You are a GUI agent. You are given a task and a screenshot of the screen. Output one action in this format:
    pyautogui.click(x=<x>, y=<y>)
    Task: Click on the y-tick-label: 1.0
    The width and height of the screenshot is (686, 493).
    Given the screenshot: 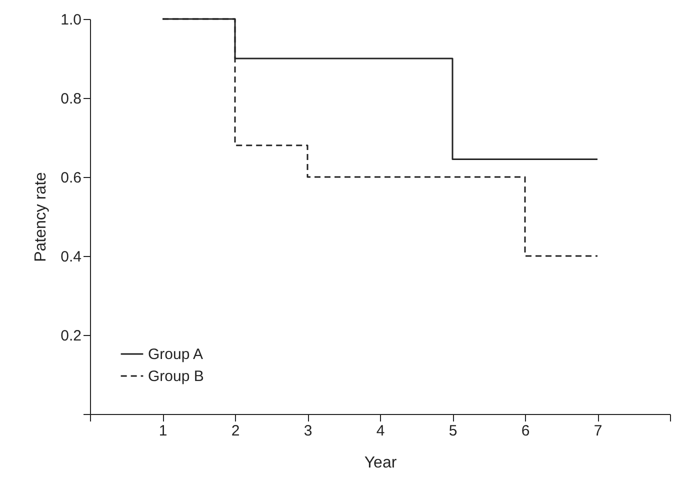 What is the action you would take?
    pyautogui.click(x=71, y=20)
    